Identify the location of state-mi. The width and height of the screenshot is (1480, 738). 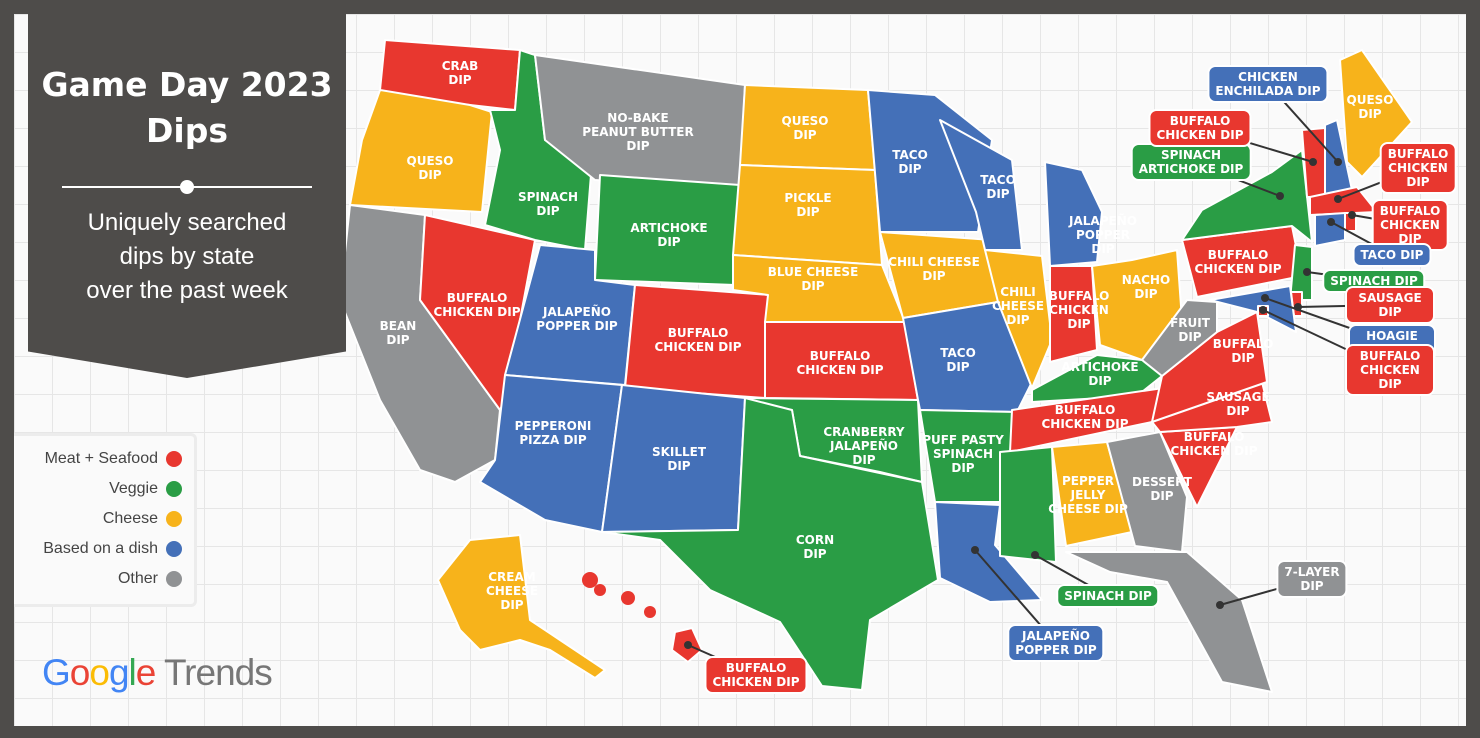
(1073, 214).